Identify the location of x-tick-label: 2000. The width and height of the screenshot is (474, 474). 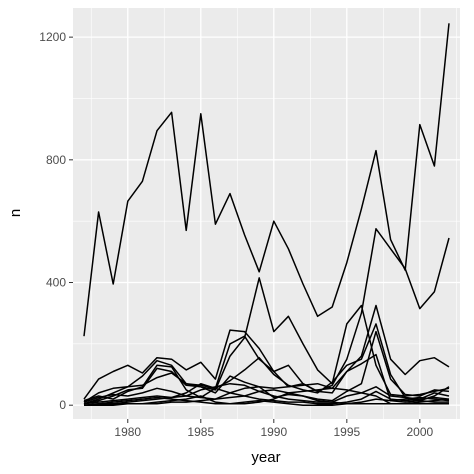
(419, 432).